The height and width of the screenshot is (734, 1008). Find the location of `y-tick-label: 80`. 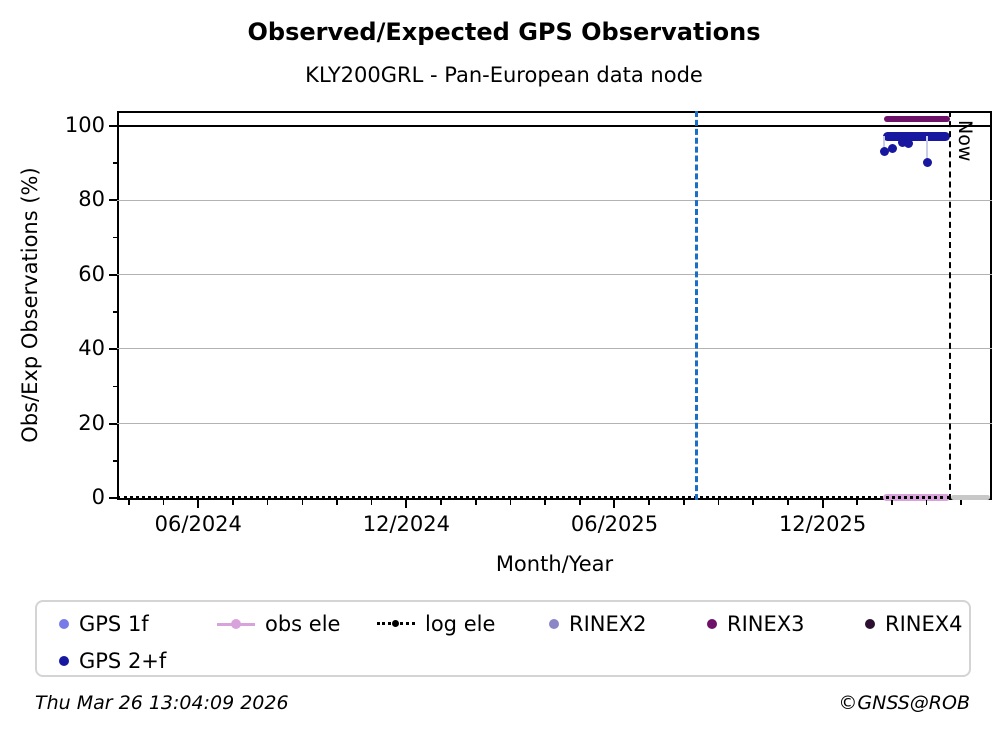

y-tick-label: 80 is located at coordinates (91, 199).